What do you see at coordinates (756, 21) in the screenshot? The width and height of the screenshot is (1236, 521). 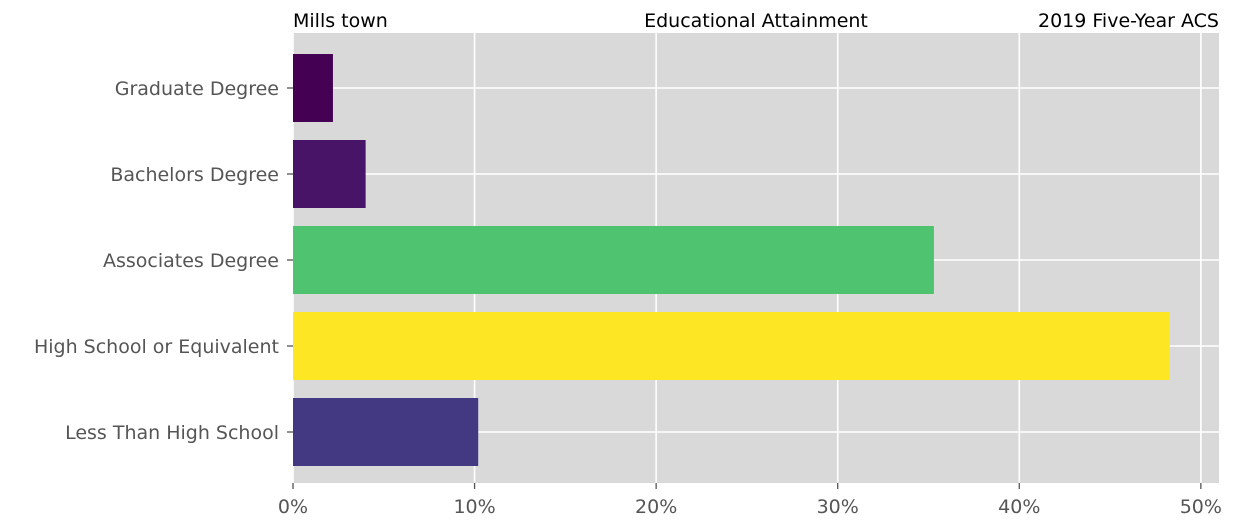 I see `chart-title: Educational Attainment` at bounding box center [756, 21].